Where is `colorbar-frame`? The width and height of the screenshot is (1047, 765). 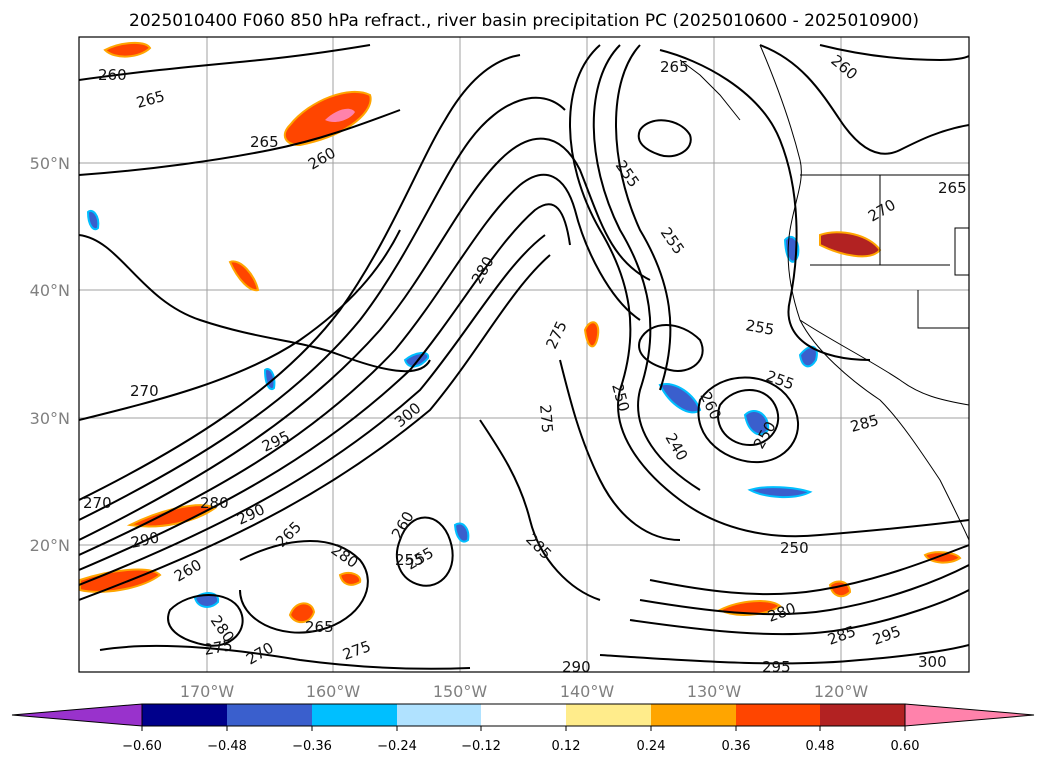 colorbar-frame is located at coordinates (523, 715).